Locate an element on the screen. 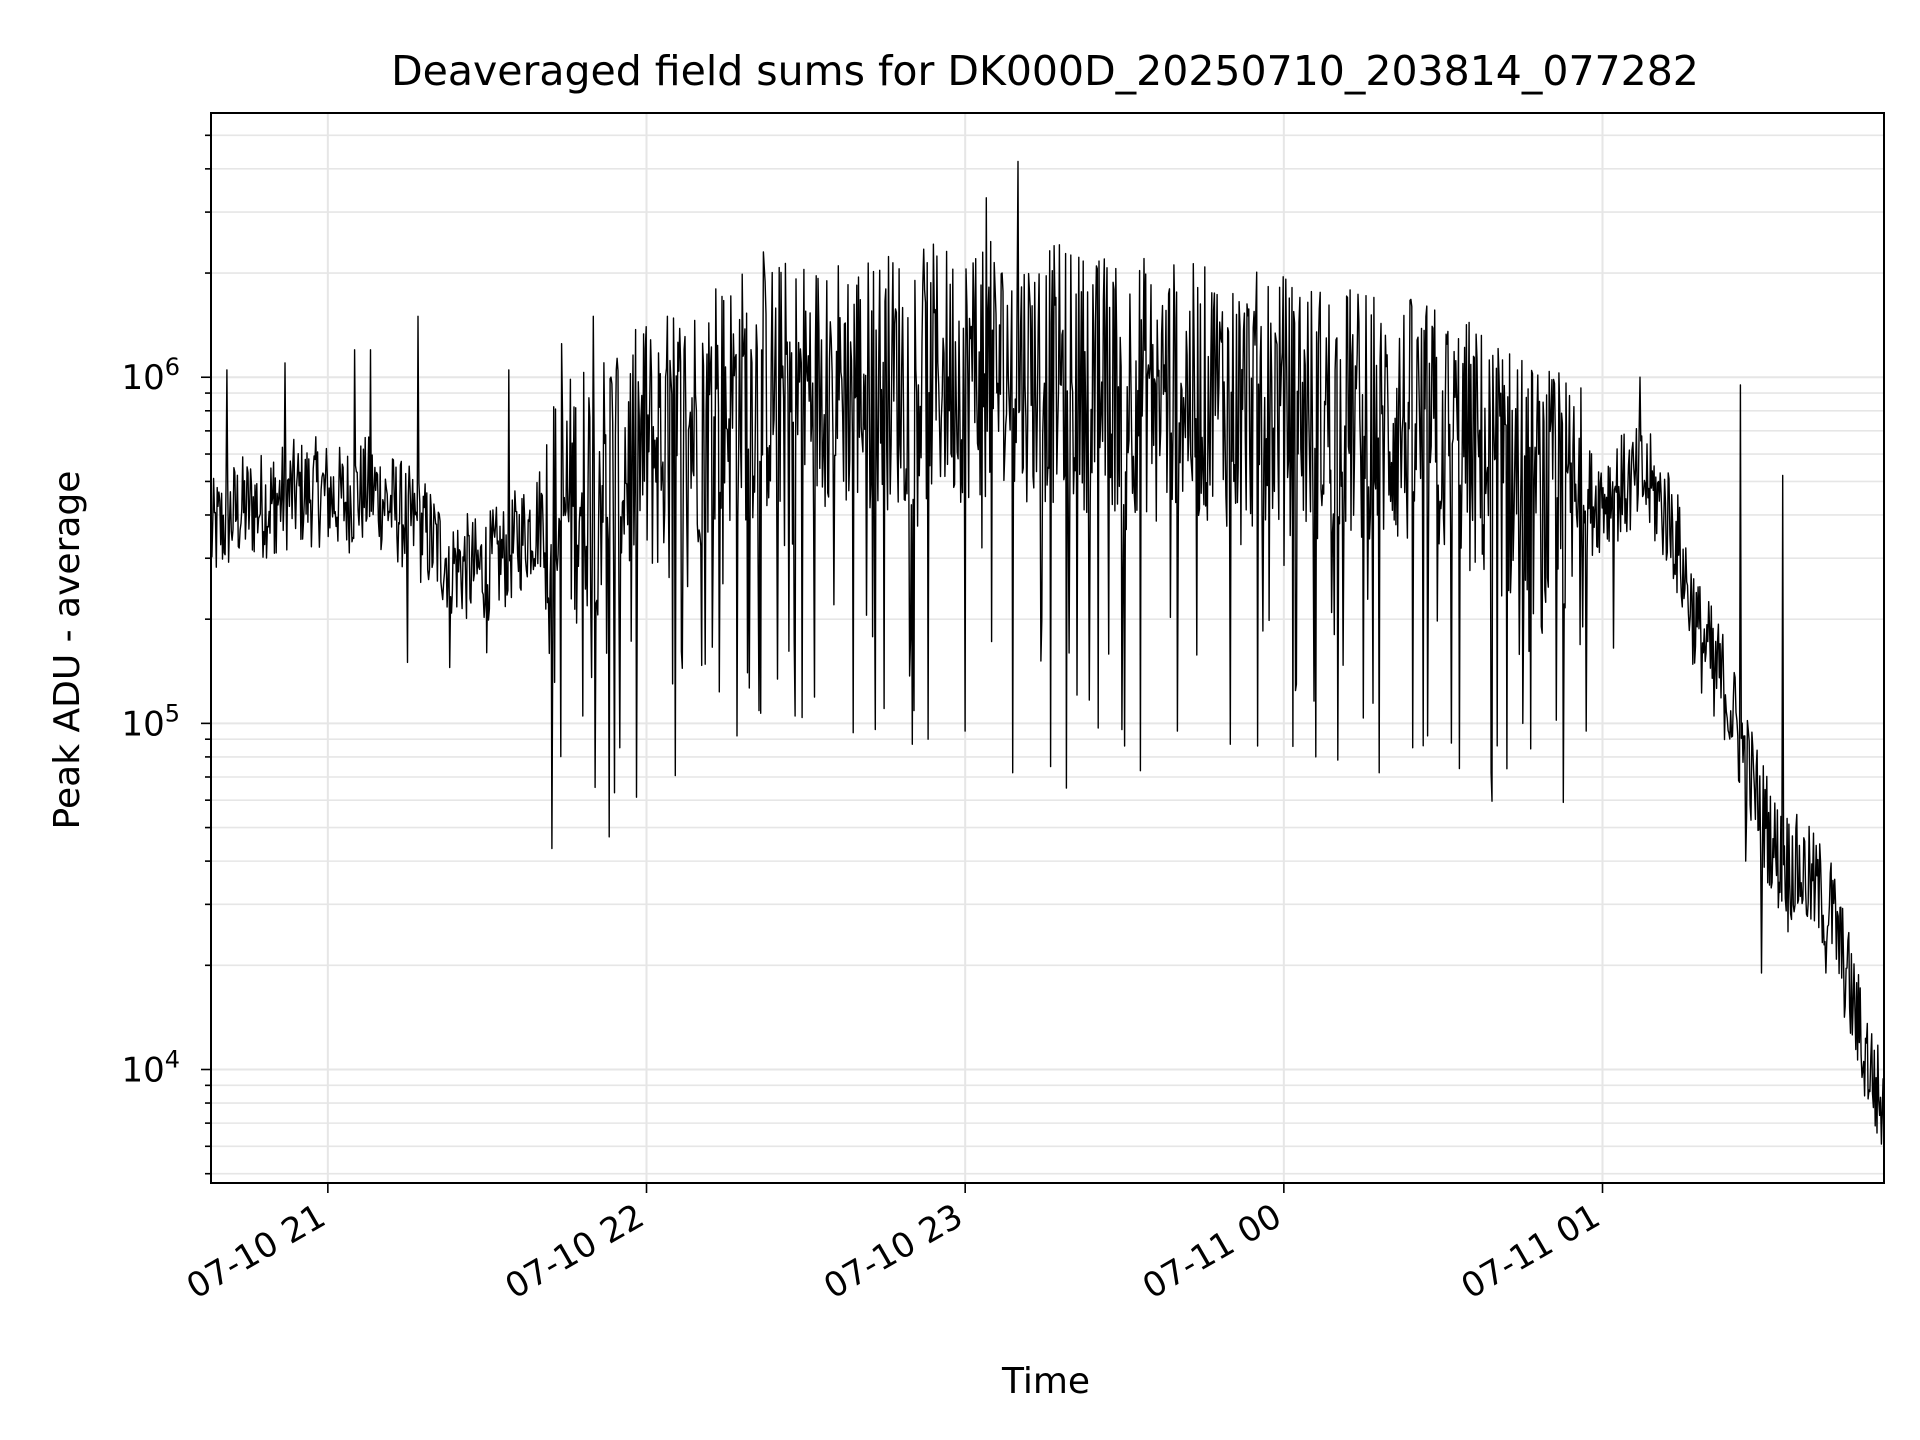  y-tick-label: 10⁵ is located at coordinates (150, 721).